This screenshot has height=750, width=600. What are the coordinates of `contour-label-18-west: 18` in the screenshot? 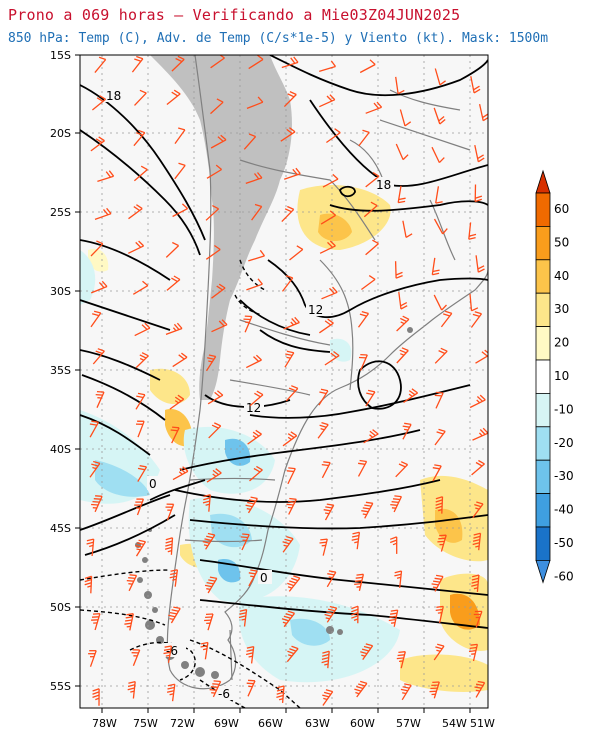 It's located at (113, 96).